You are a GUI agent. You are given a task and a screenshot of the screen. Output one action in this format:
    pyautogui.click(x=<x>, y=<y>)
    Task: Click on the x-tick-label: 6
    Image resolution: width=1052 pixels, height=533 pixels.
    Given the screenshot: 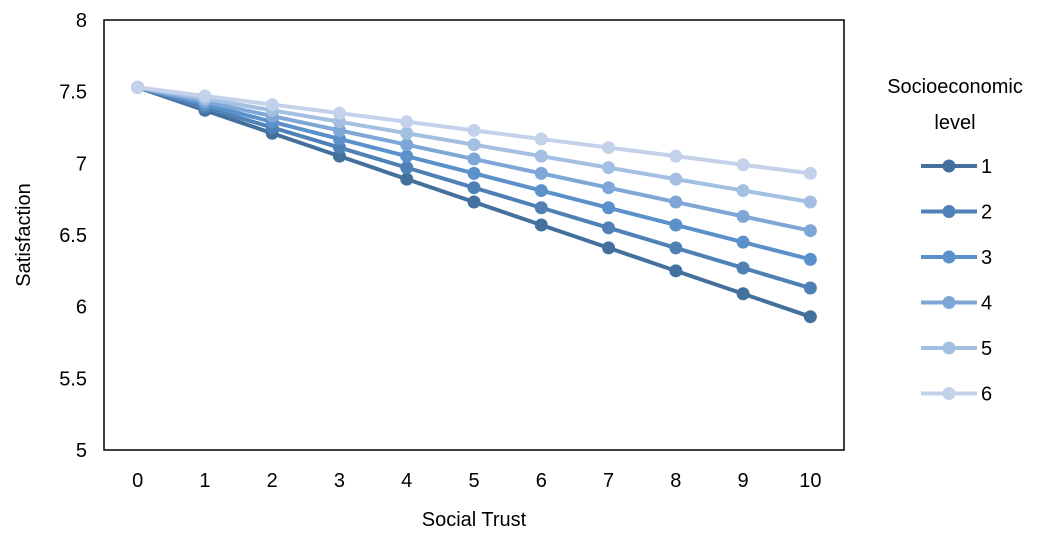 What is the action you would take?
    pyautogui.click(x=541, y=481)
    